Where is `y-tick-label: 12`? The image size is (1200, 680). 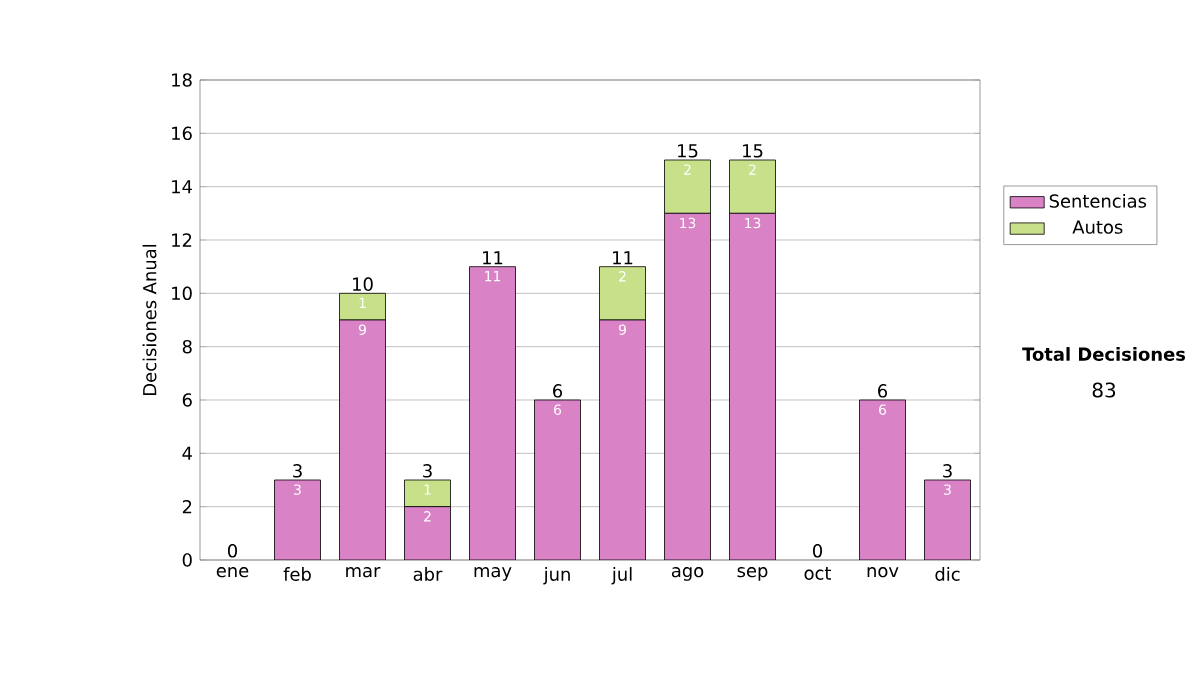
y-tick-label: 12 is located at coordinates (182, 240).